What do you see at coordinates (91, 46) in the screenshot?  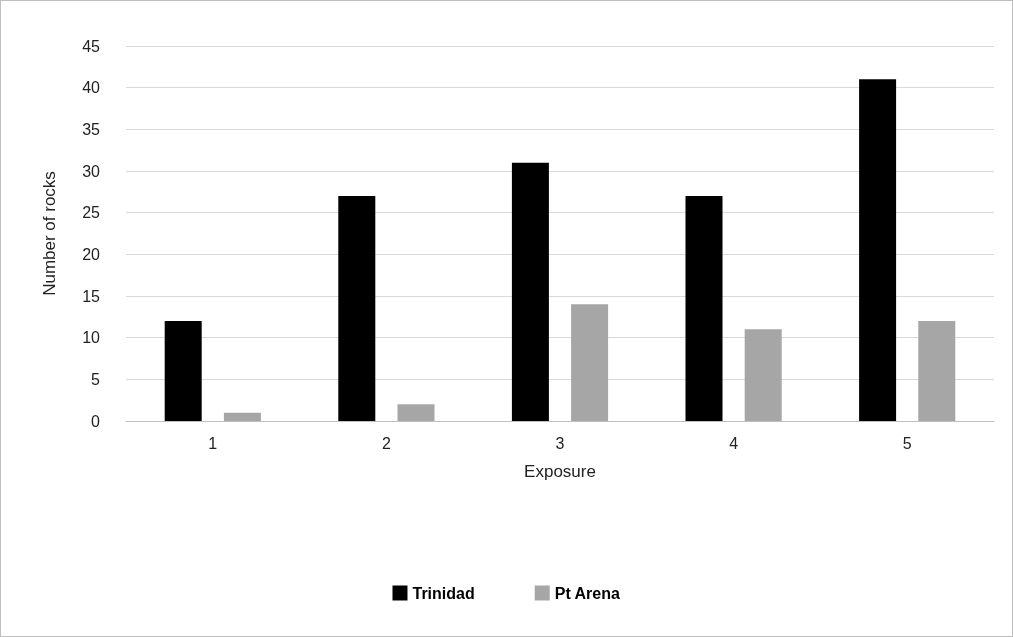 I see `y-tick-label: 45` at bounding box center [91, 46].